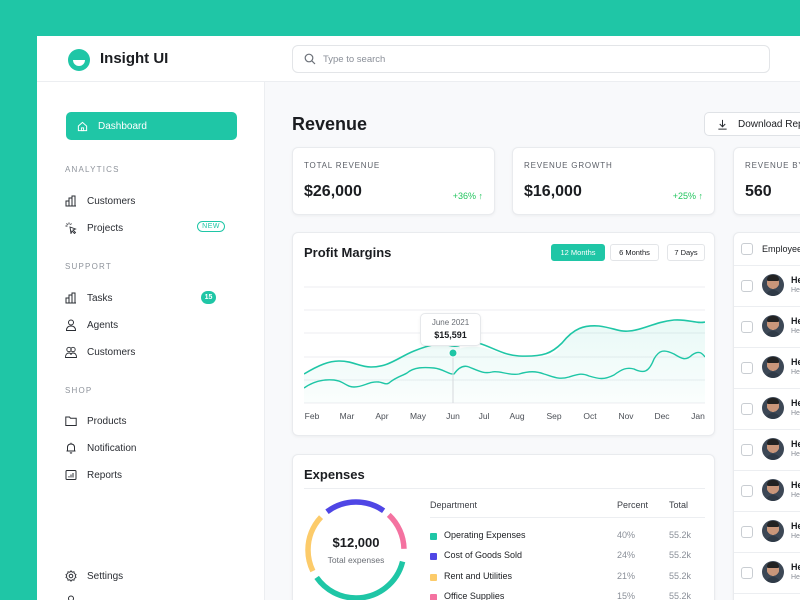 The image size is (800, 600). What do you see at coordinates (722, 124) in the screenshot?
I see `download-icon` at bounding box center [722, 124].